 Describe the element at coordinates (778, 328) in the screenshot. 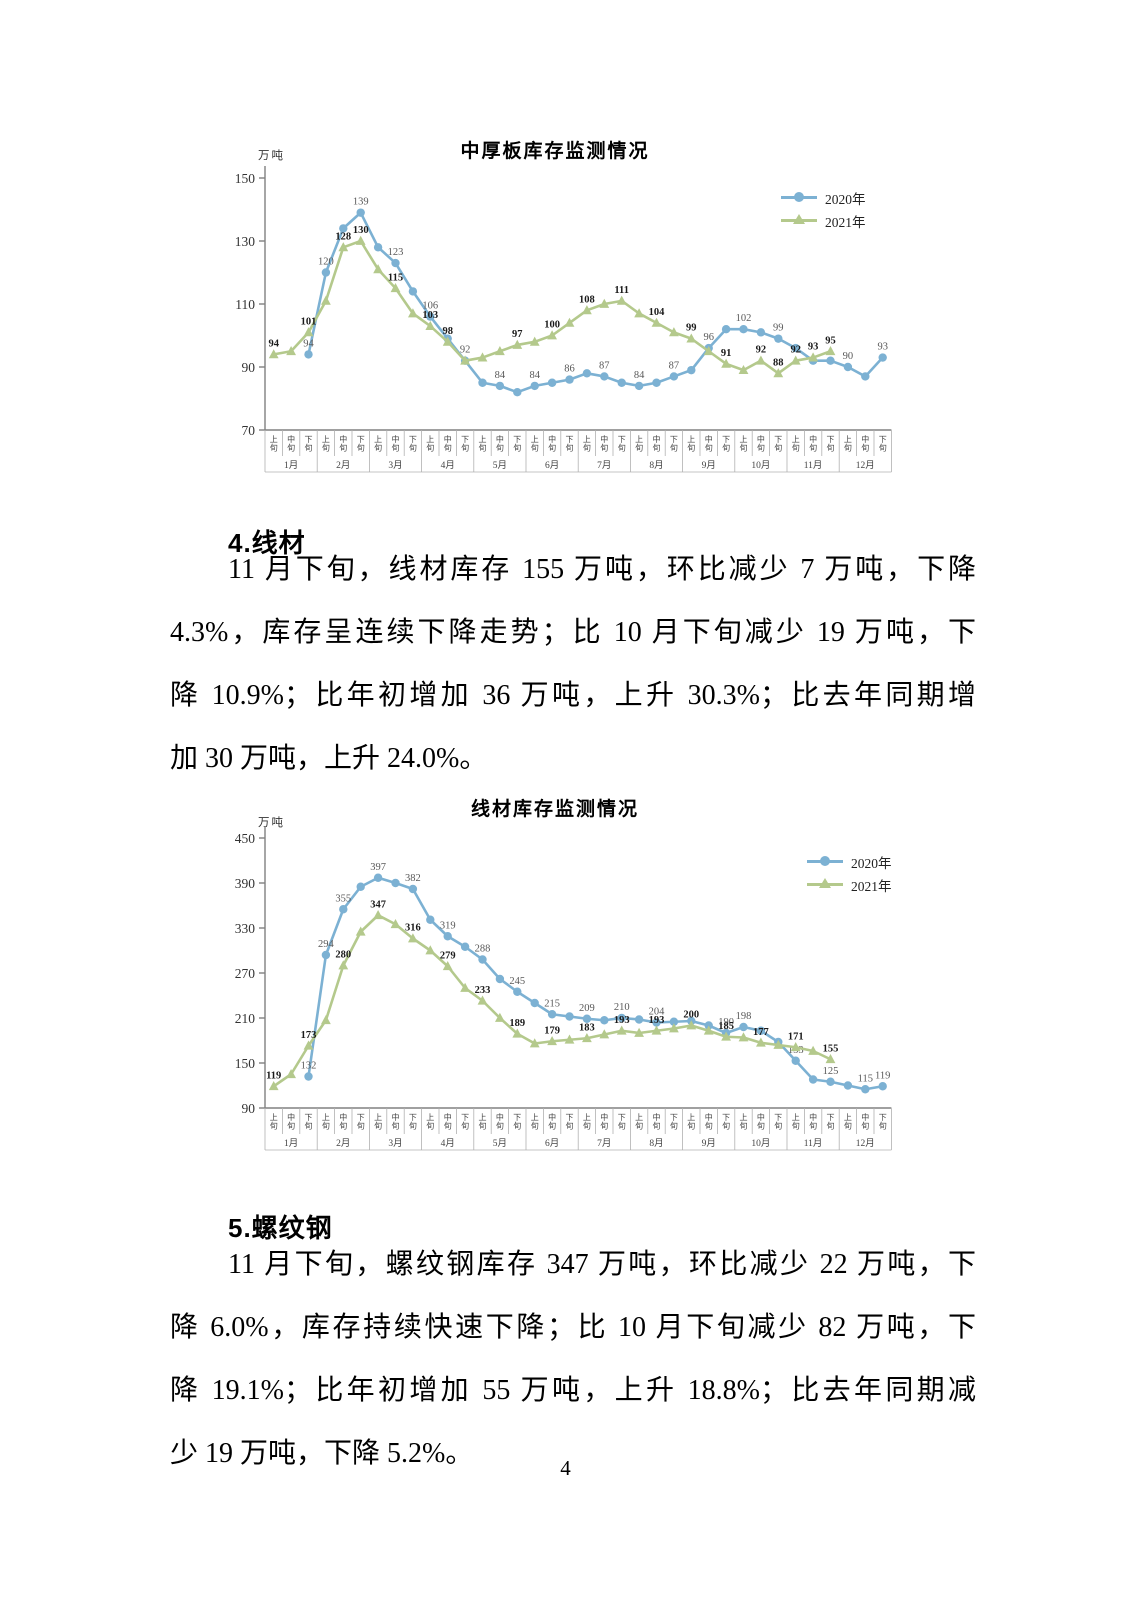

I see `svg-text: 99` at that location.